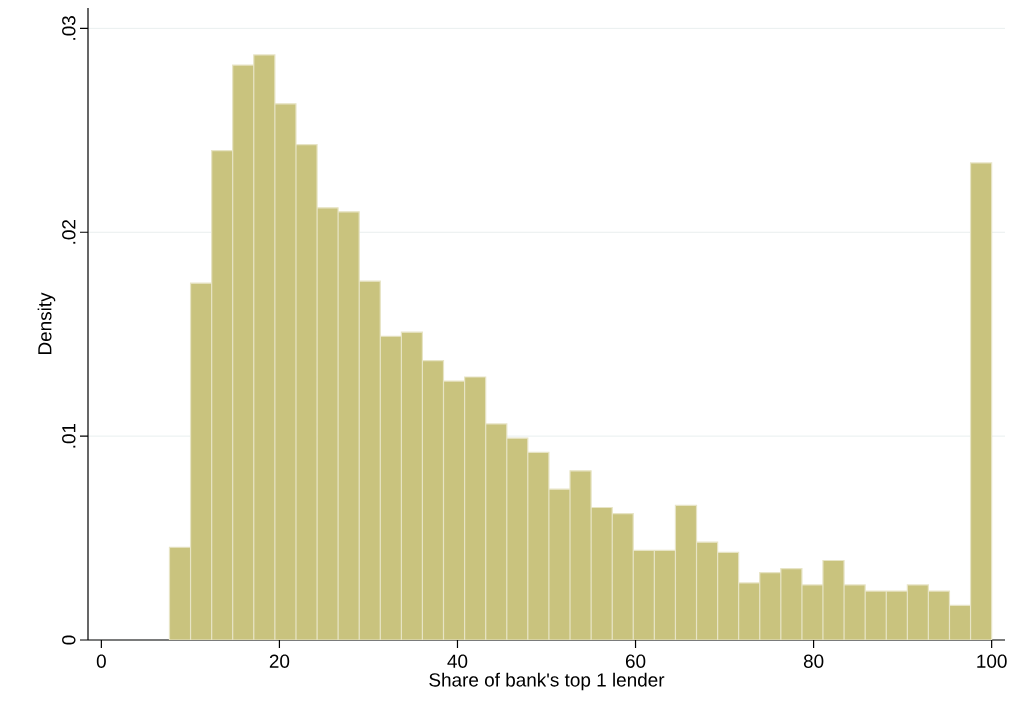 The width and height of the screenshot is (1021, 721). I want to click on y-tick-label: .01, so click(69, 435).